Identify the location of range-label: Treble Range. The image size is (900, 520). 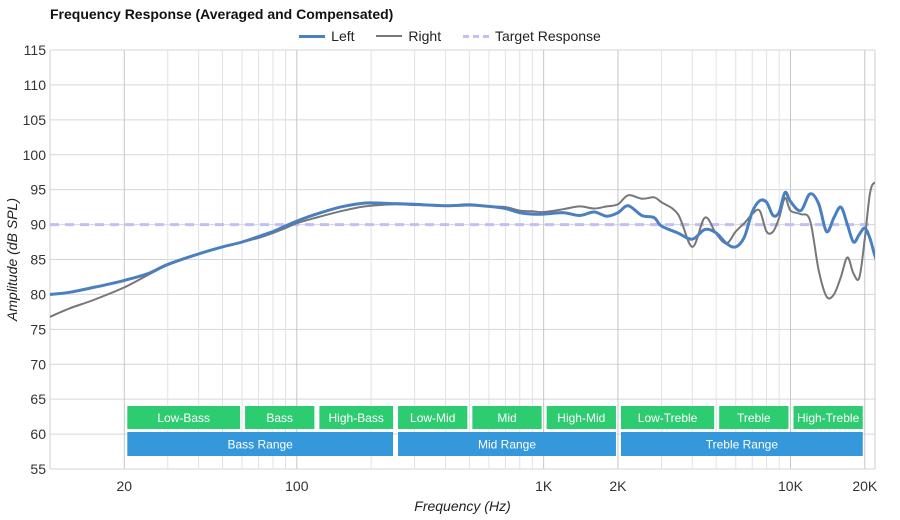
(742, 445).